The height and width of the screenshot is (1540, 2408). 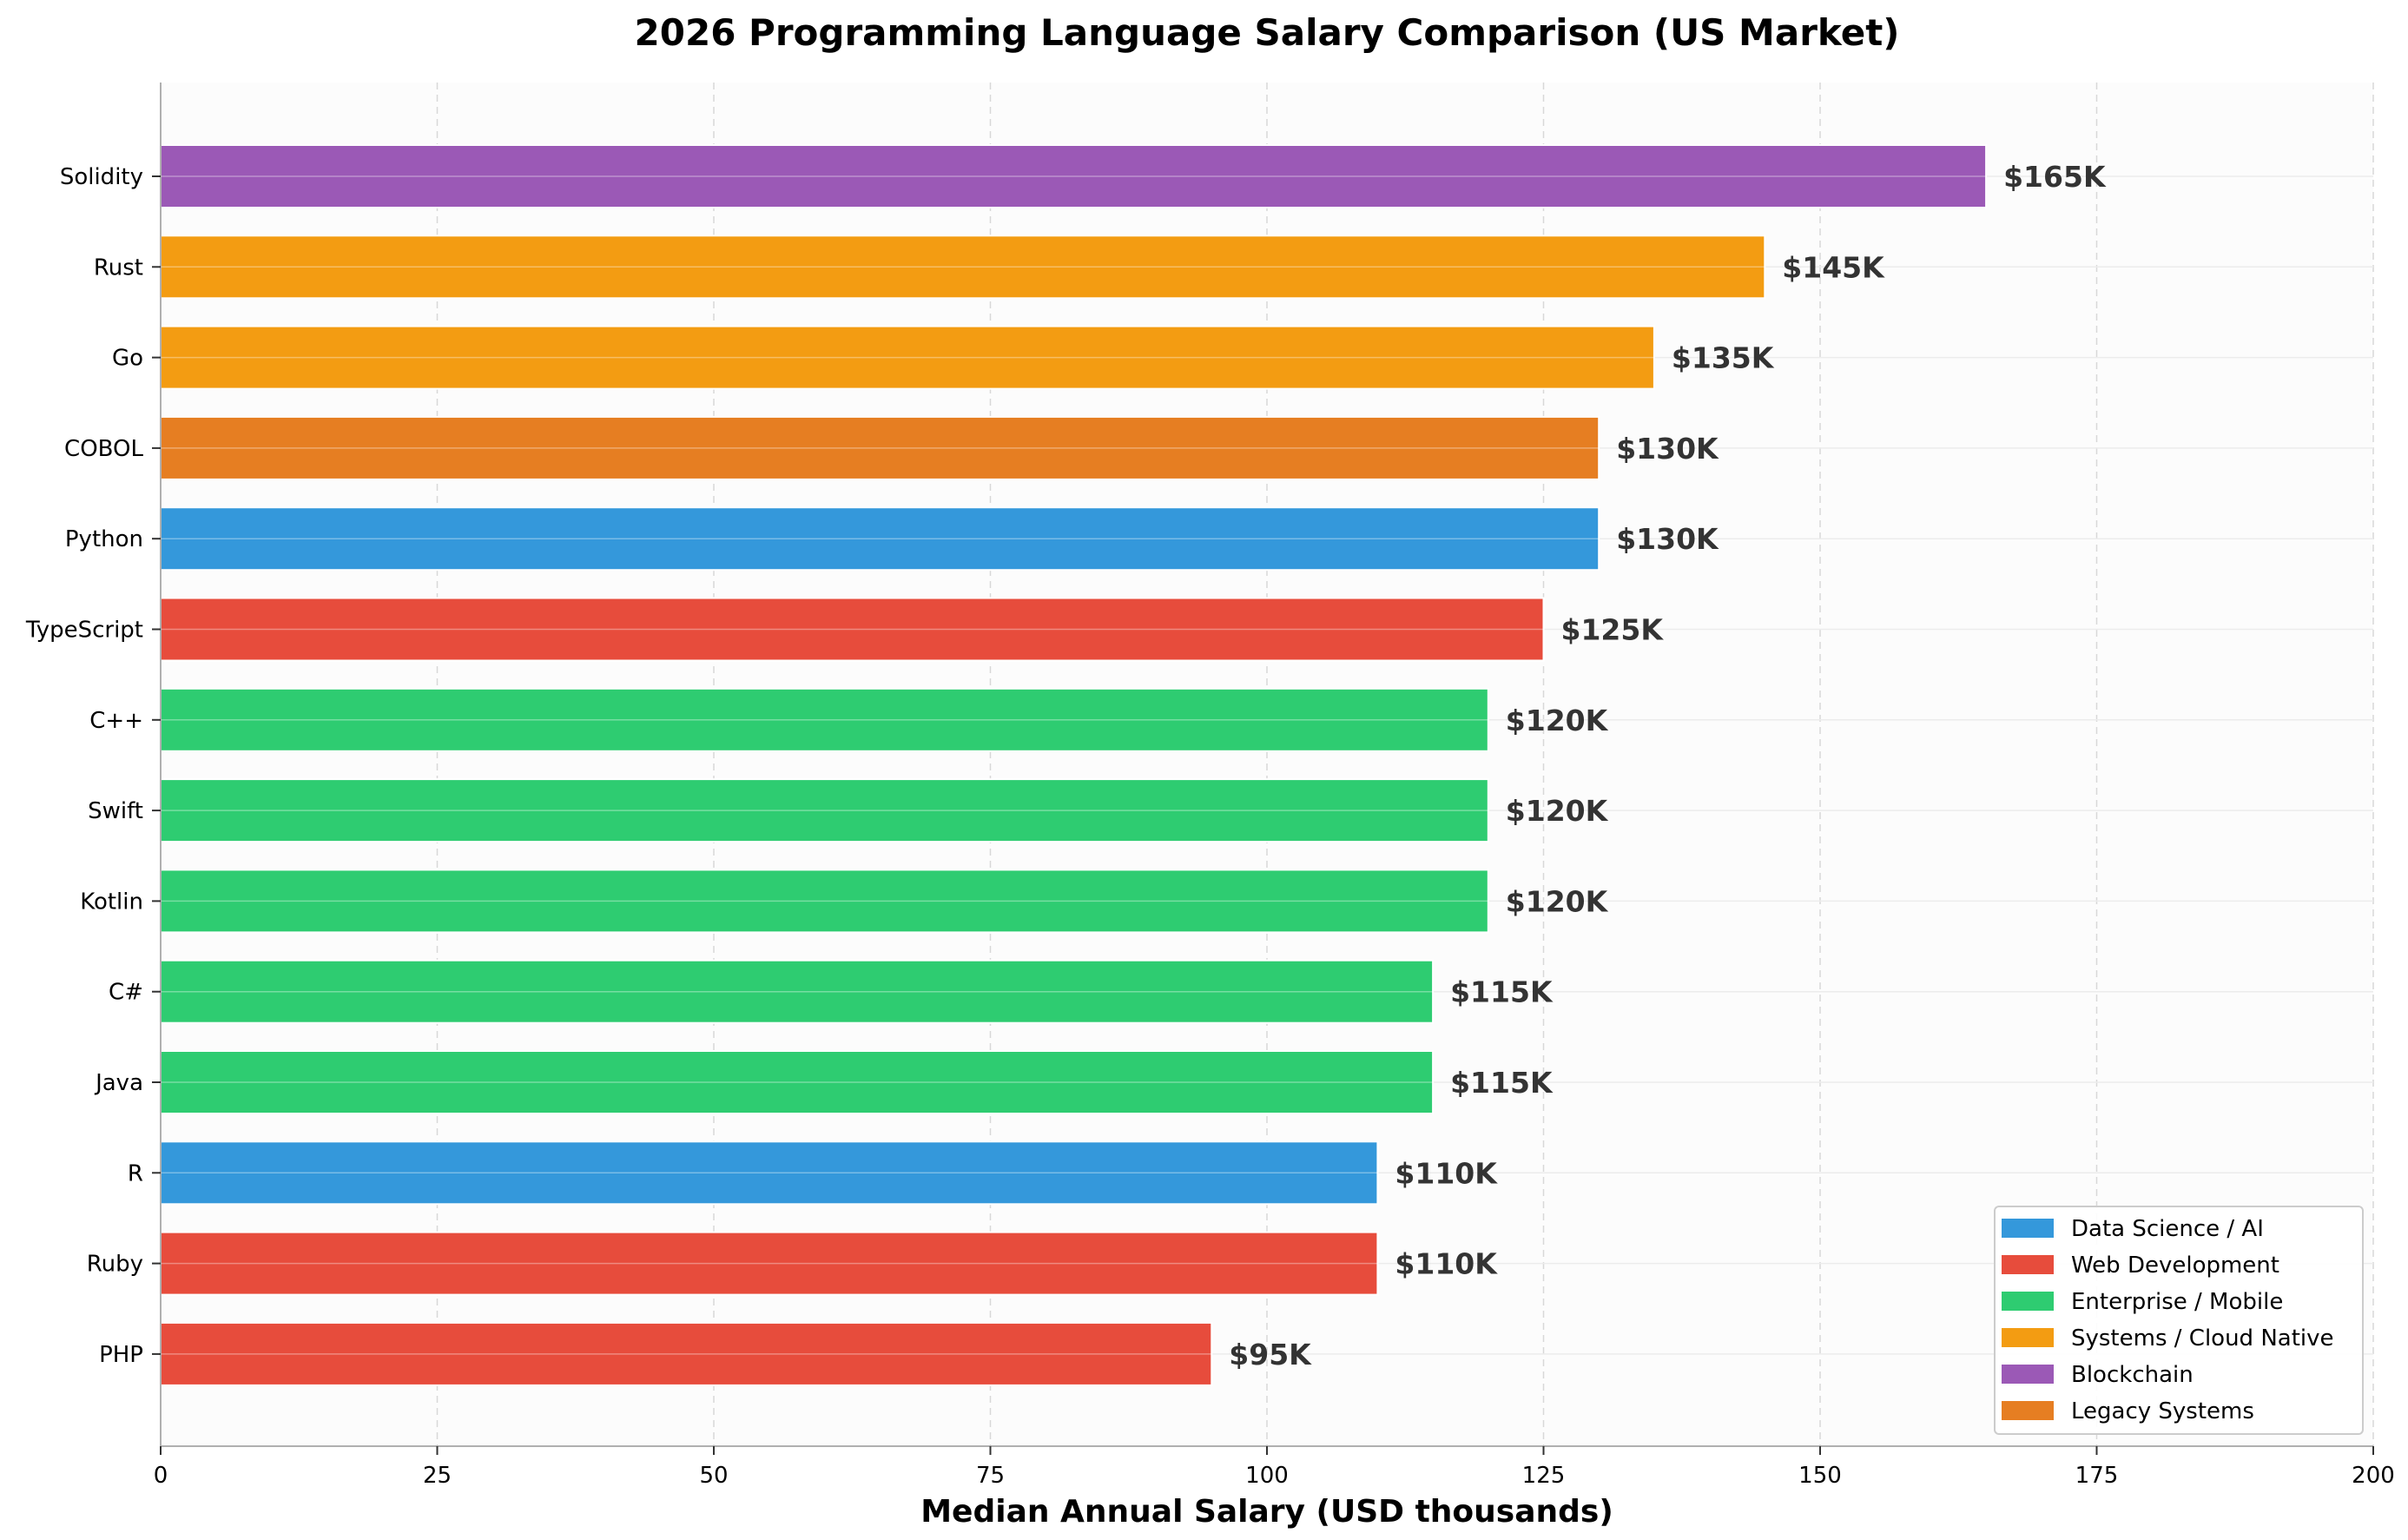 I want to click on bar-r, so click(x=769, y=1173).